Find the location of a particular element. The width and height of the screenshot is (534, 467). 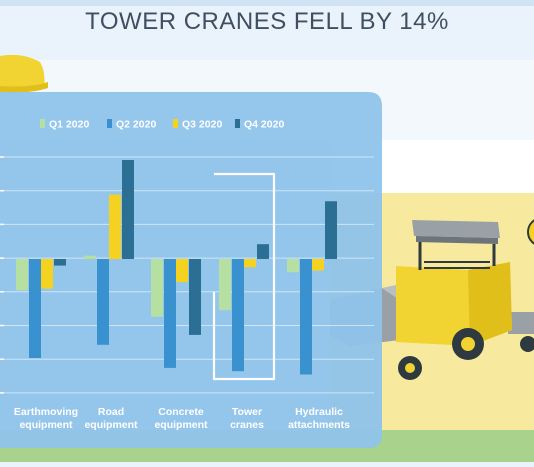

legend-label: Q4 2020 is located at coordinates (264, 125).